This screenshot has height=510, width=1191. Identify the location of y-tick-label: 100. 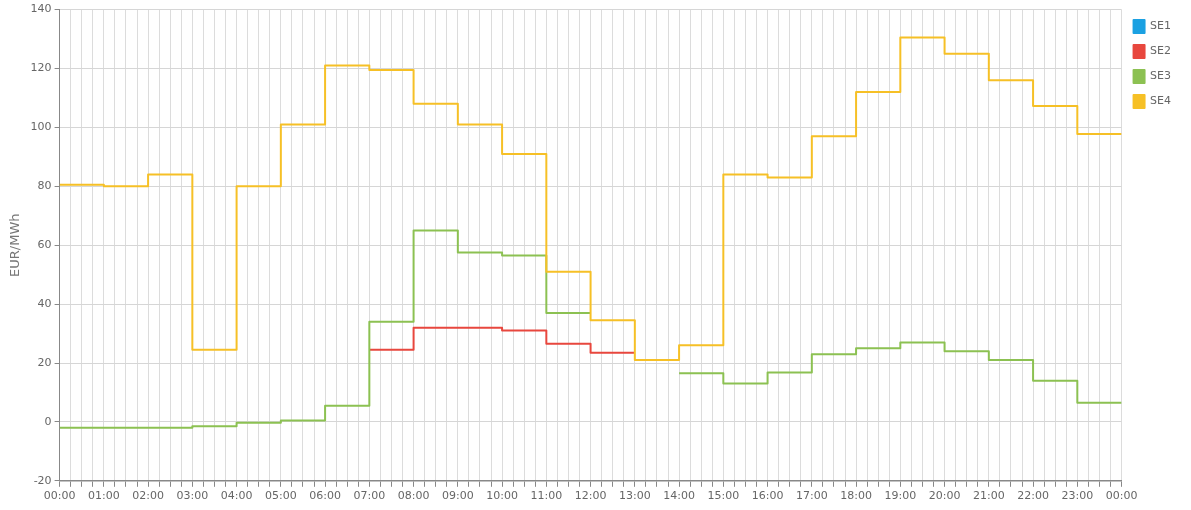
(41, 127).